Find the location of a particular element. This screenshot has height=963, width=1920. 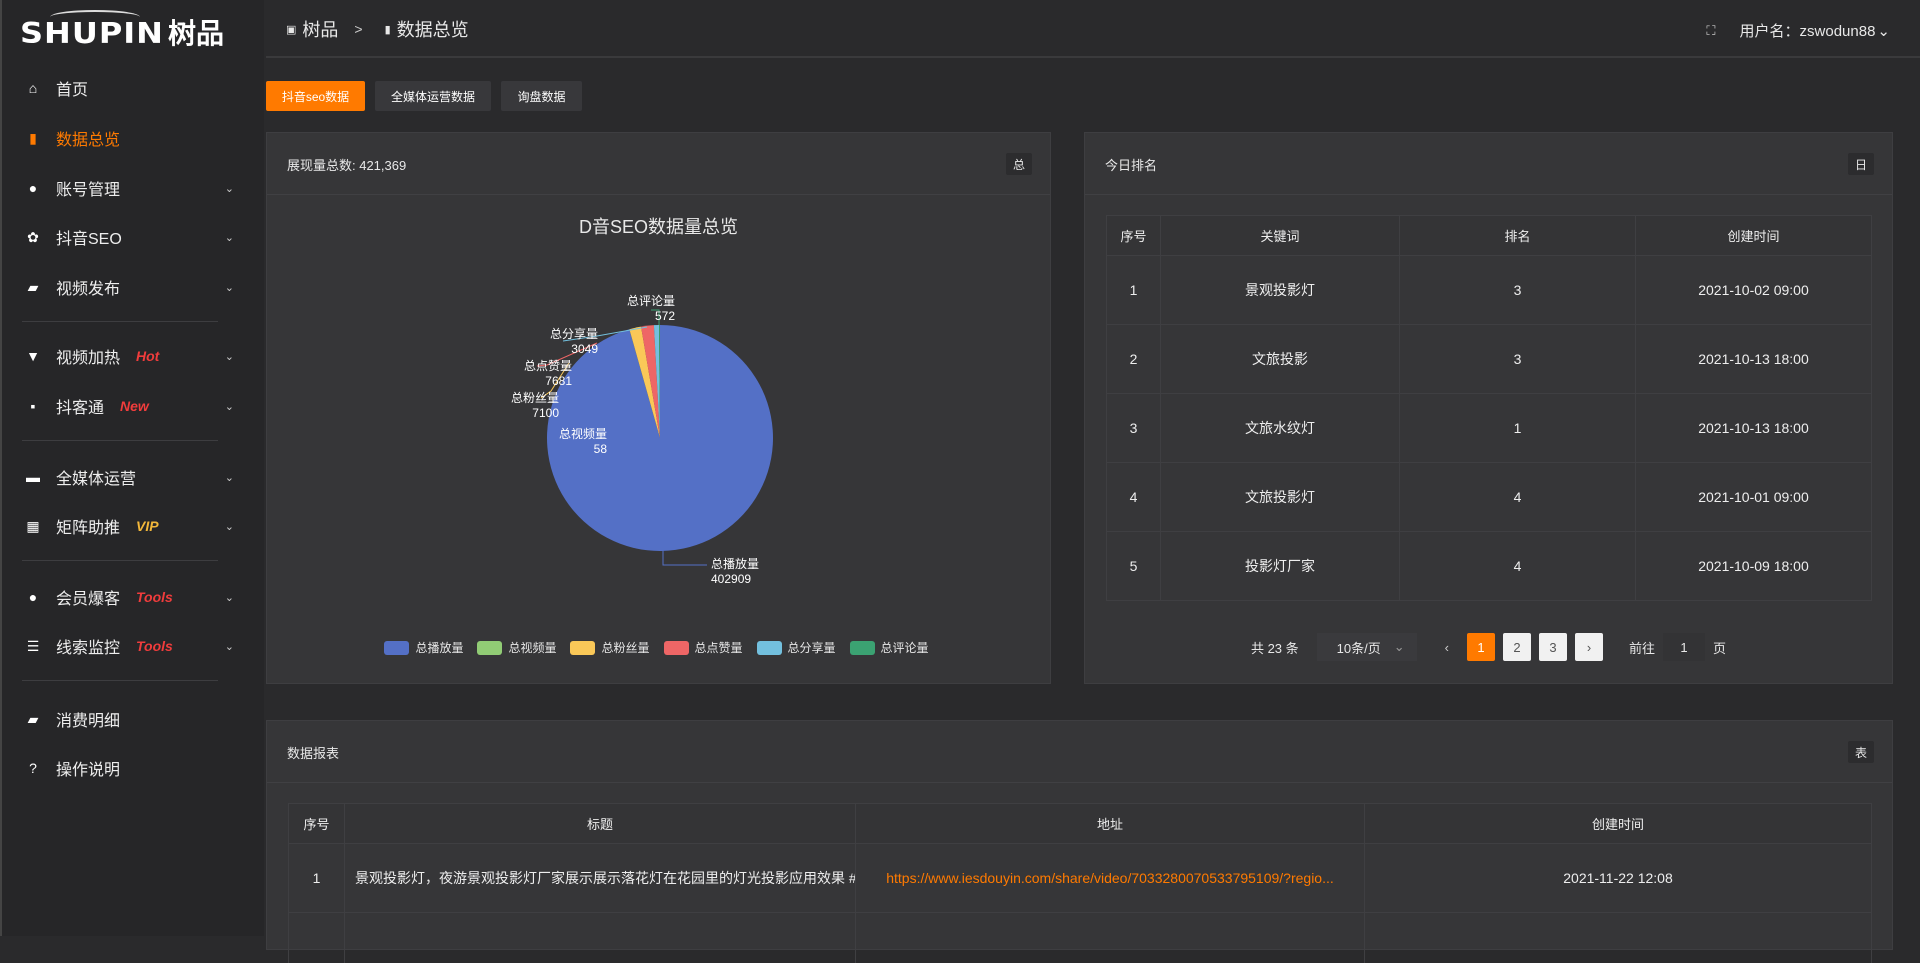

page-button: 1 is located at coordinates (1481, 647).